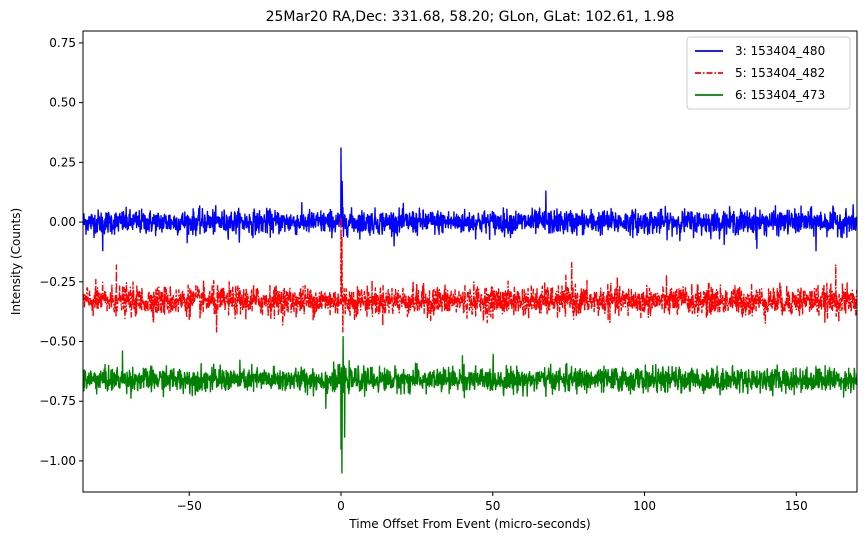 Image resolution: width=866 pixels, height=545 pixels. What do you see at coordinates (780, 51) in the screenshot?
I see `legend-label-1: 3: 153404_480` at bounding box center [780, 51].